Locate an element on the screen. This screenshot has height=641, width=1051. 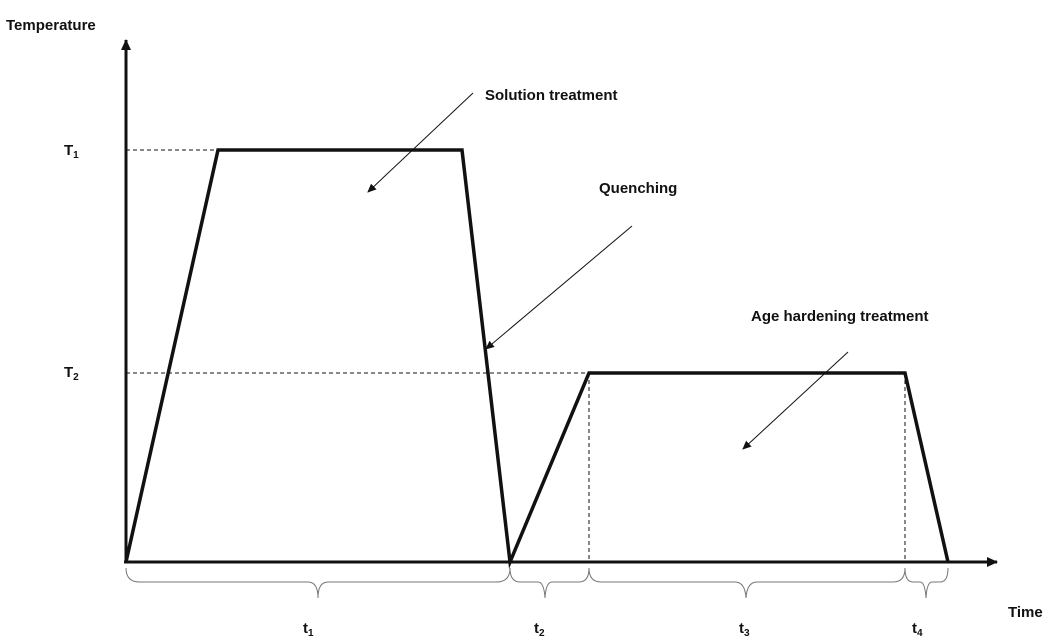
t2-interval-label: t2 is located at coordinates (539, 628).